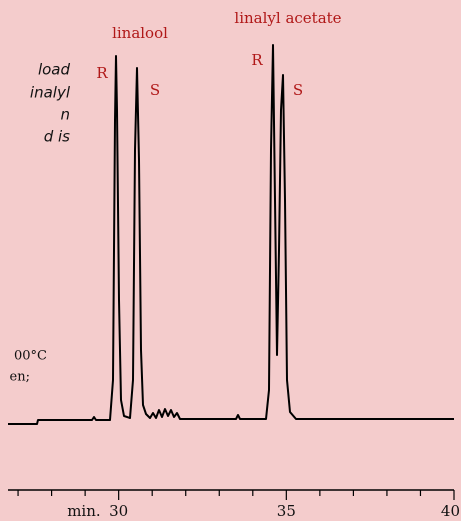 Image resolution: width=461 pixels, height=521 pixels. What do you see at coordinates (118, 511) in the screenshot?
I see `x-tick-label: 30` at bounding box center [118, 511].